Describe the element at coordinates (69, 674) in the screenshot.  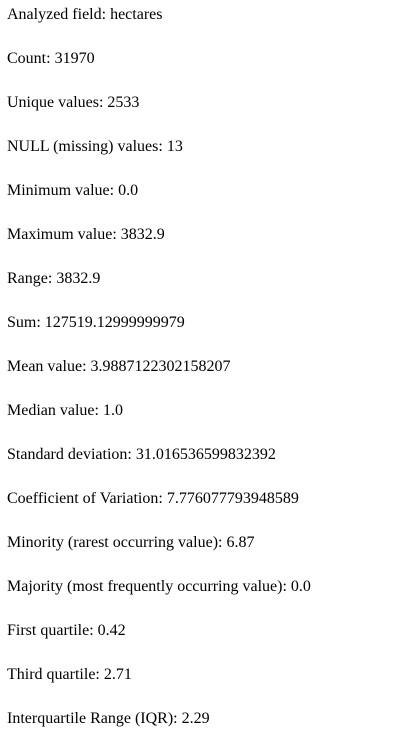
I see `stat-third-quartile: Third quartile: 2.71` at that location.